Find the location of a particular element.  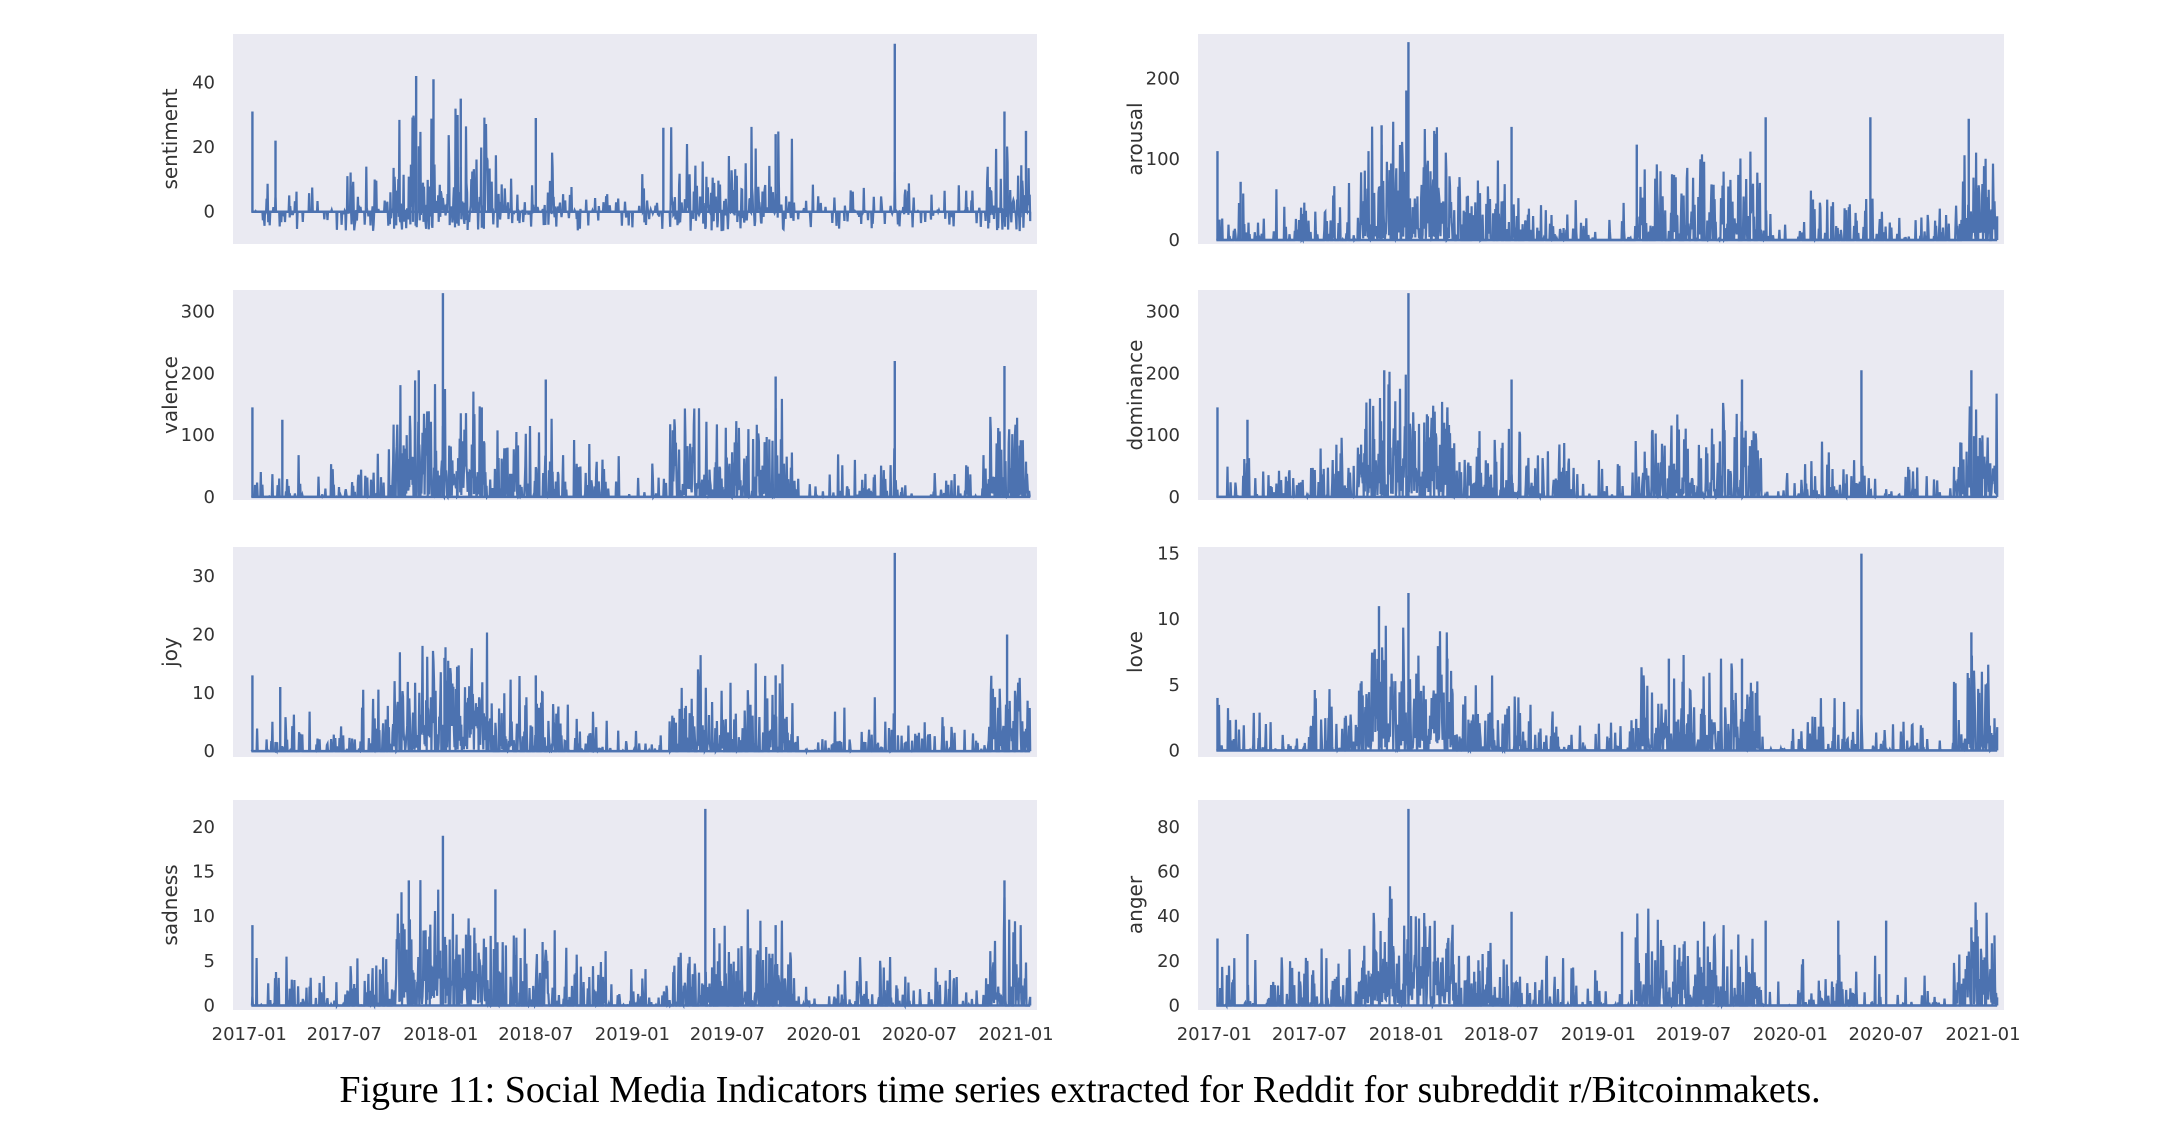

y-tick-label: 80 is located at coordinates (1168, 827).